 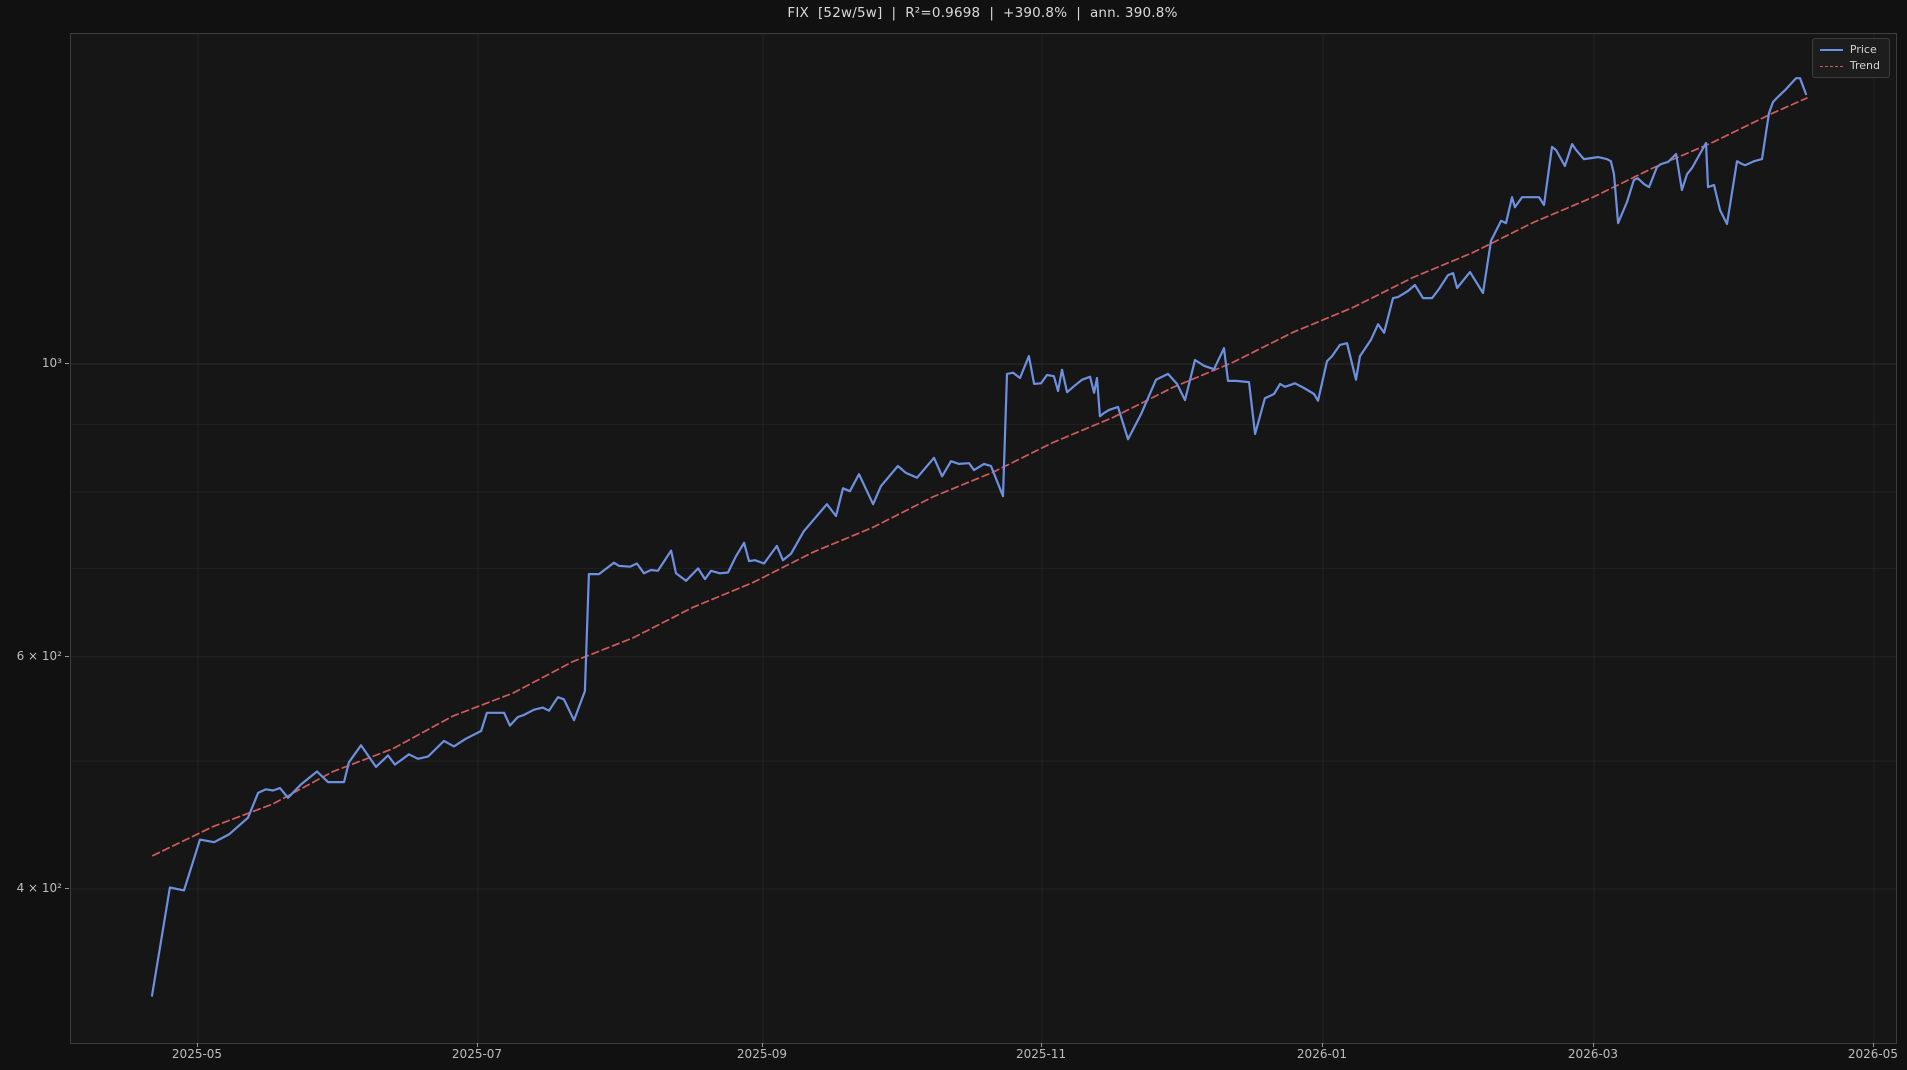 I want to click on legend-item-trend: Trend, so click(x=1849, y=65).